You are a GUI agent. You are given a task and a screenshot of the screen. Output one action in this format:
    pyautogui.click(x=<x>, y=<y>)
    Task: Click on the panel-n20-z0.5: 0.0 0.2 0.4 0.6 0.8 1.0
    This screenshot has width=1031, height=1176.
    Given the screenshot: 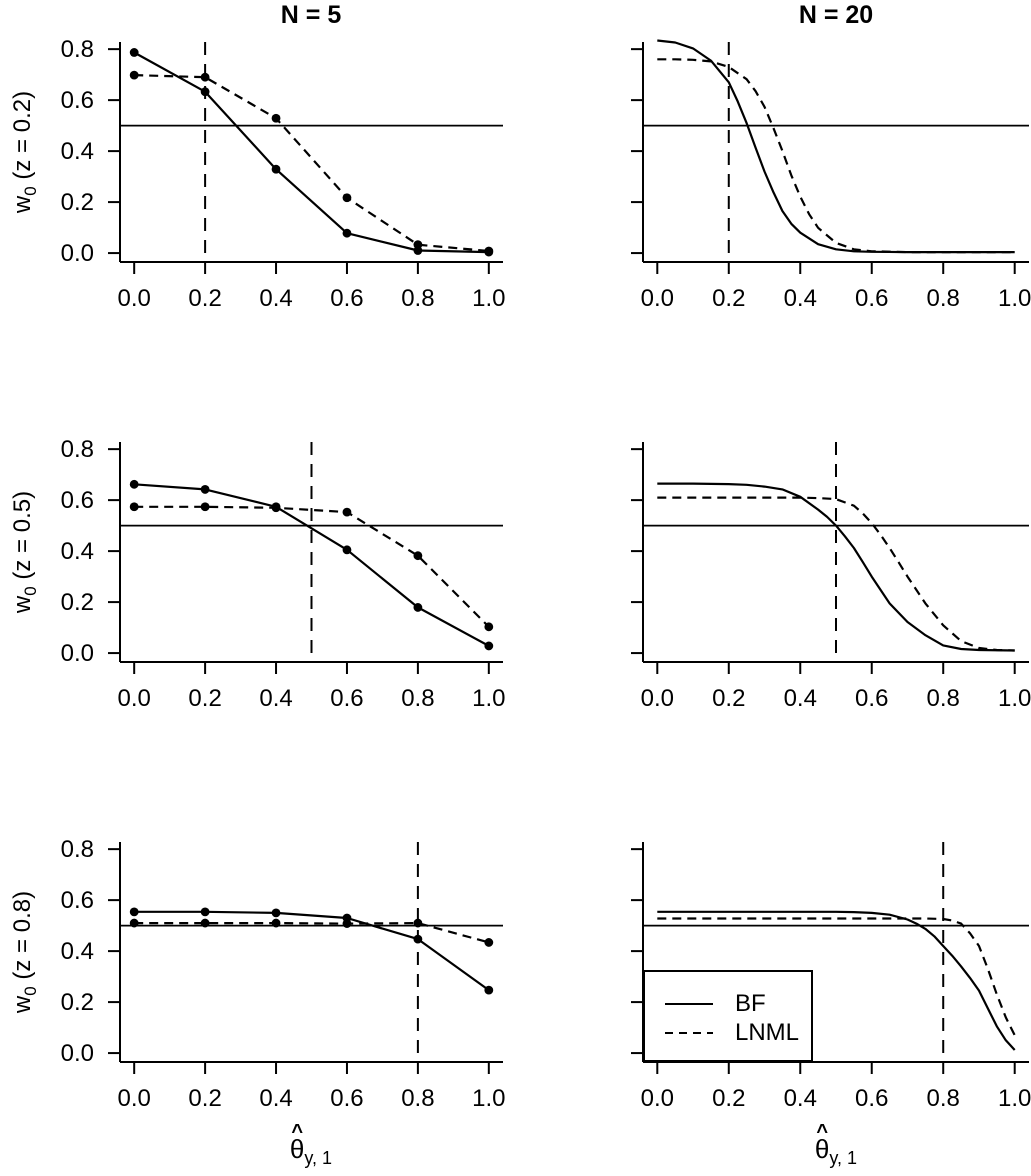 What is the action you would take?
    pyautogui.click(x=831, y=577)
    